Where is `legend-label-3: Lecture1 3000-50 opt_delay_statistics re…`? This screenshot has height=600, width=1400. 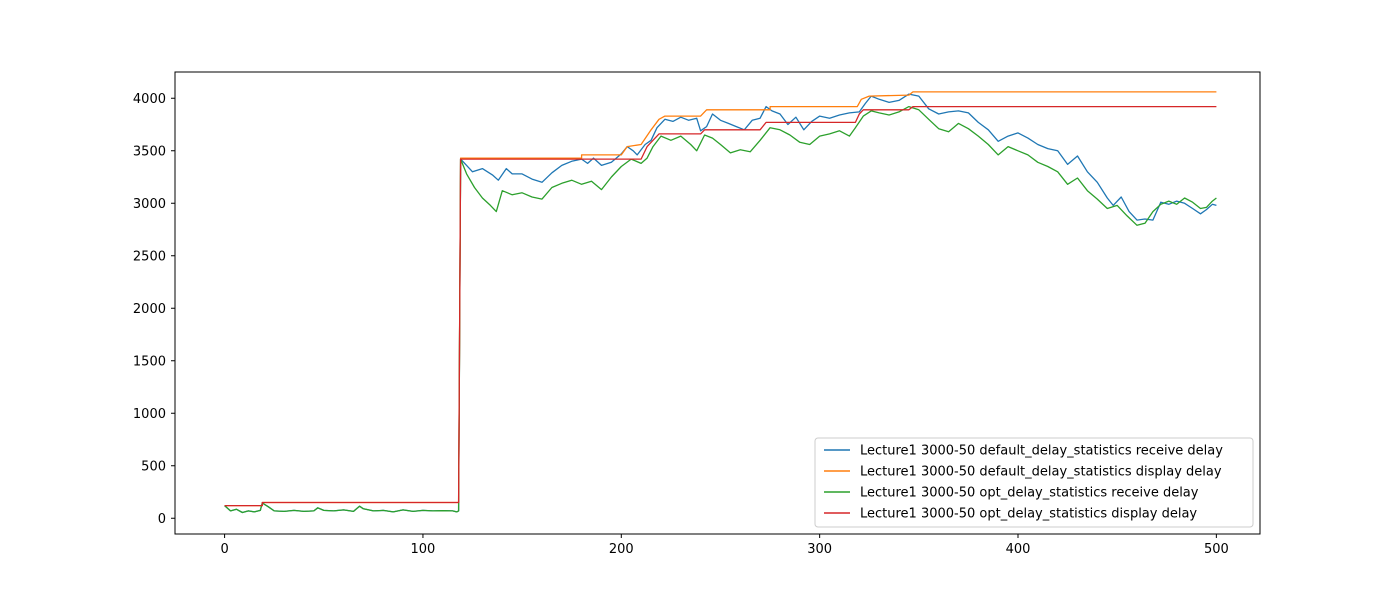 legend-label-3: Lecture1 3000-50 opt_delay_statistics re… is located at coordinates (1029, 493).